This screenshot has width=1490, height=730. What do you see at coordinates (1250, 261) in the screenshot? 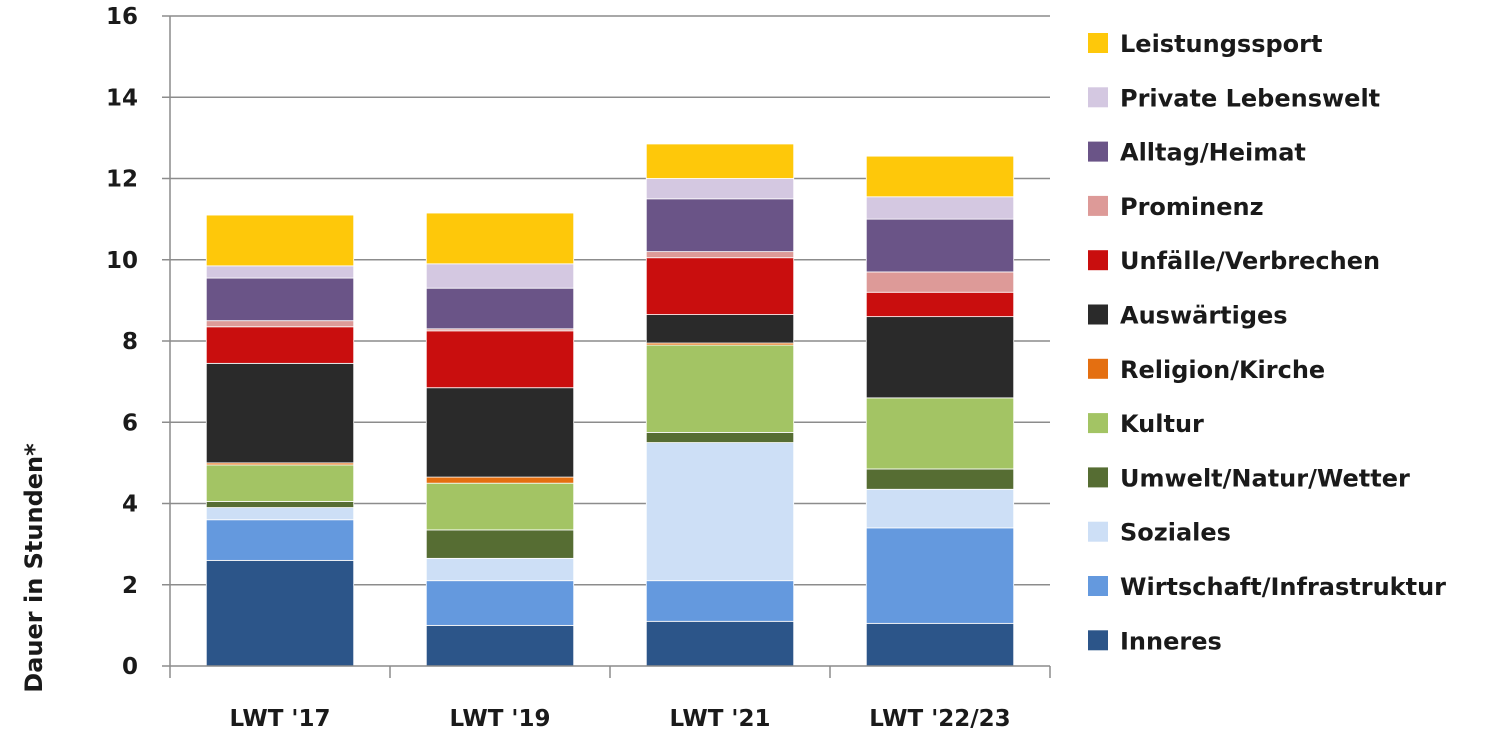
I see `legend-label: Unfälle/Verbrechen` at bounding box center [1250, 261].